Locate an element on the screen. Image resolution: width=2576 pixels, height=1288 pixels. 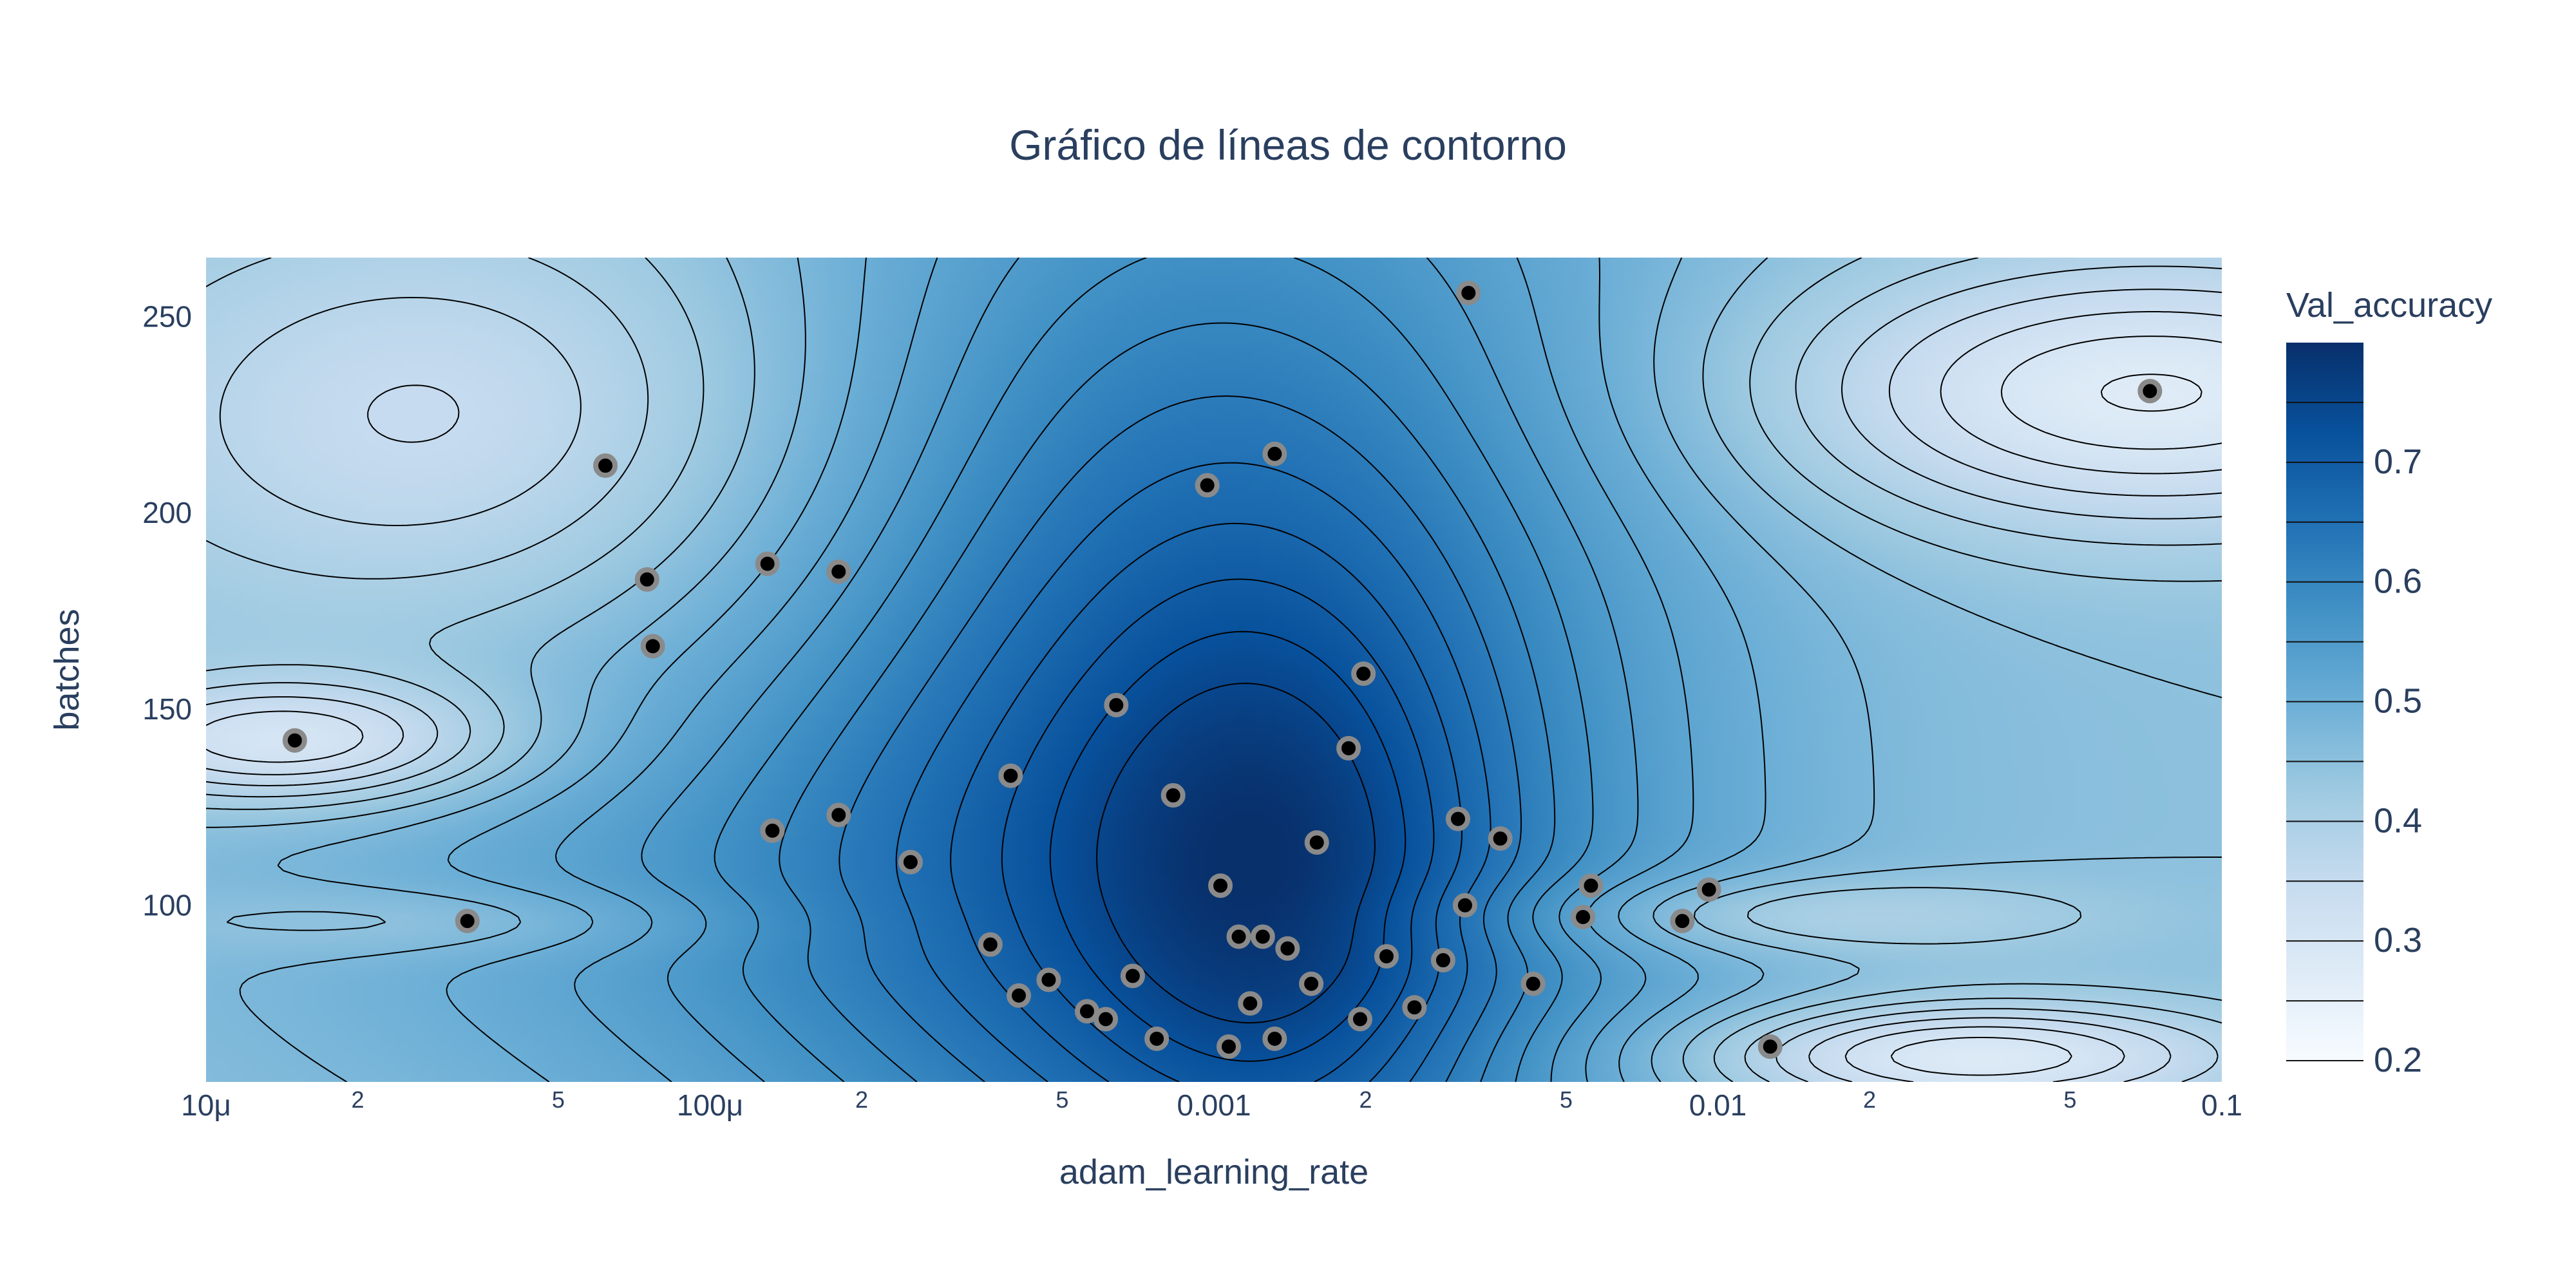
x-tick-label: 100μ is located at coordinates (710, 1105).